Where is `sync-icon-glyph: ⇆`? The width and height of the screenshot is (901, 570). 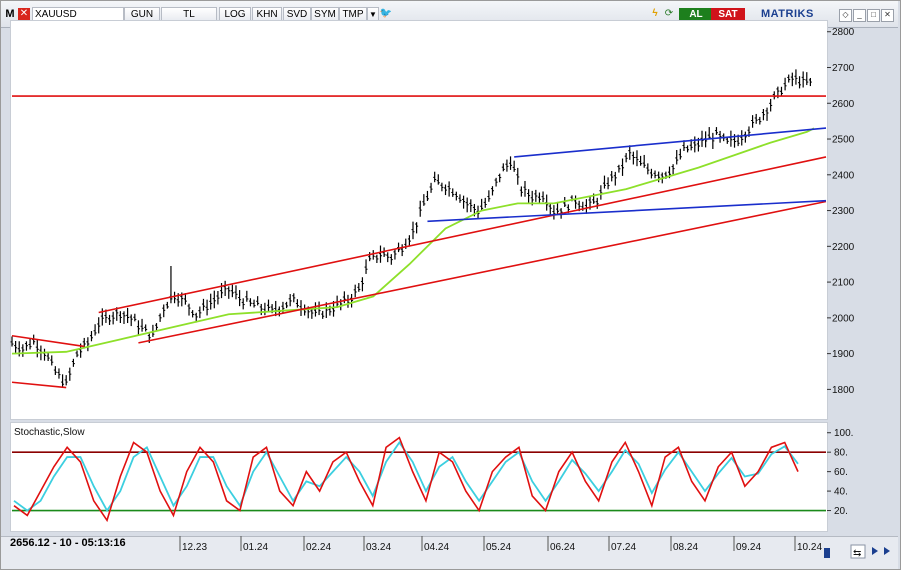 sync-icon-glyph: ⇆ is located at coordinates (857, 553).